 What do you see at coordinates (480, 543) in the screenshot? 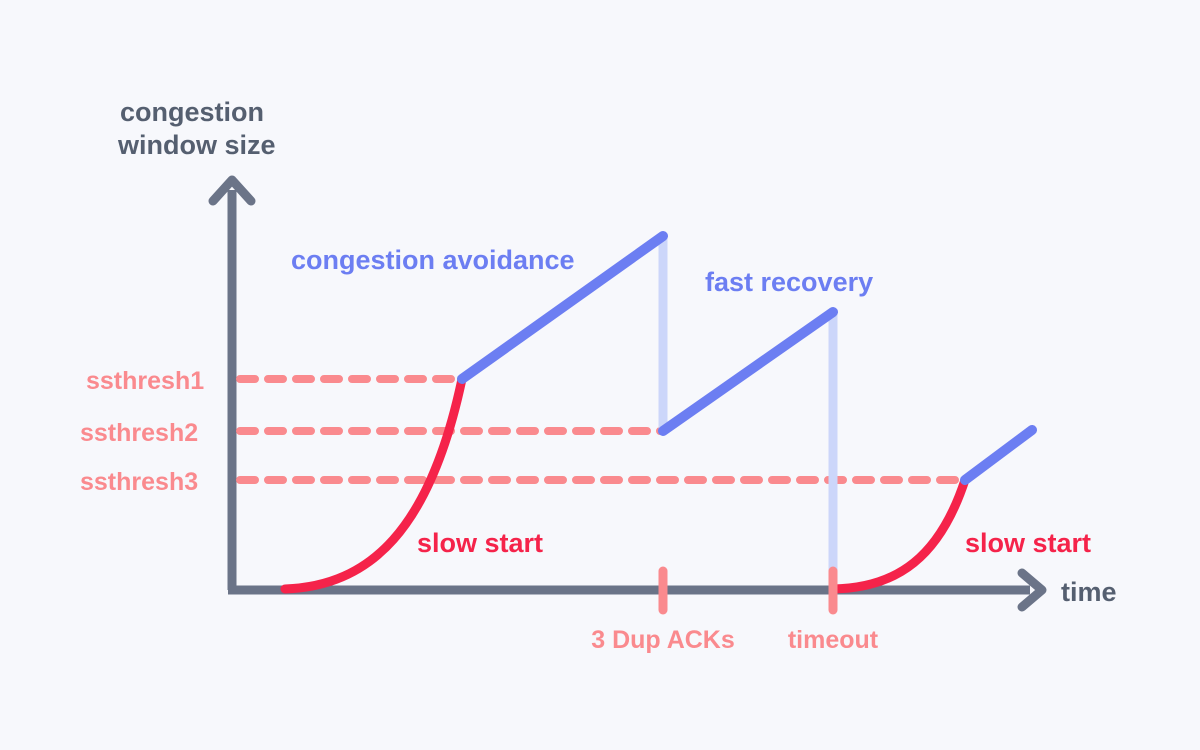
I see `phase-label-slow-start-1: slow start` at bounding box center [480, 543].